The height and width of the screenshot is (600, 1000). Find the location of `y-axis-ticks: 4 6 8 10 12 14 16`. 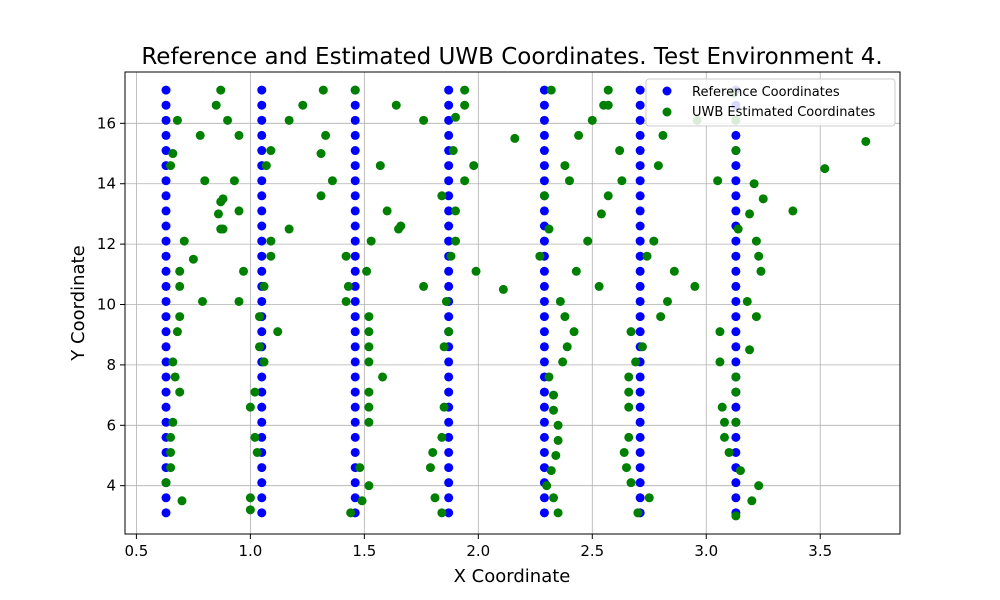

y-axis-ticks: 4 6 8 10 12 14 16 is located at coordinates (111, 304).